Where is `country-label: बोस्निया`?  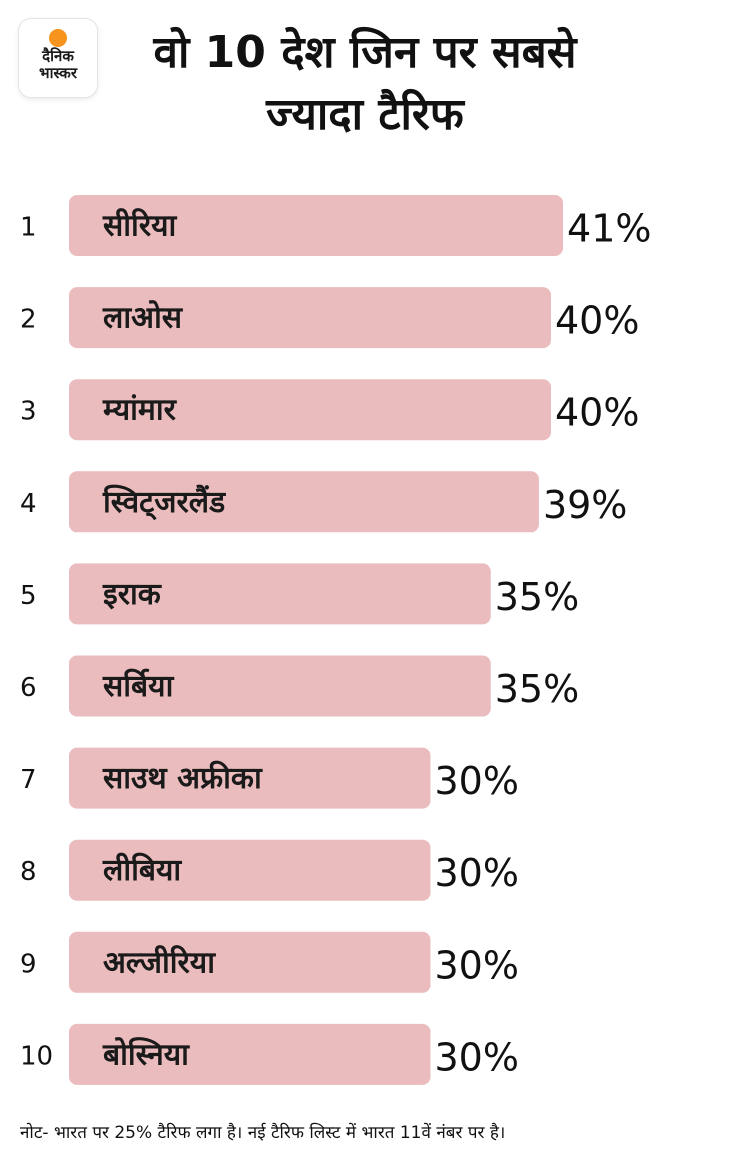
country-label: बोस्निया is located at coordinates (146, 1054).